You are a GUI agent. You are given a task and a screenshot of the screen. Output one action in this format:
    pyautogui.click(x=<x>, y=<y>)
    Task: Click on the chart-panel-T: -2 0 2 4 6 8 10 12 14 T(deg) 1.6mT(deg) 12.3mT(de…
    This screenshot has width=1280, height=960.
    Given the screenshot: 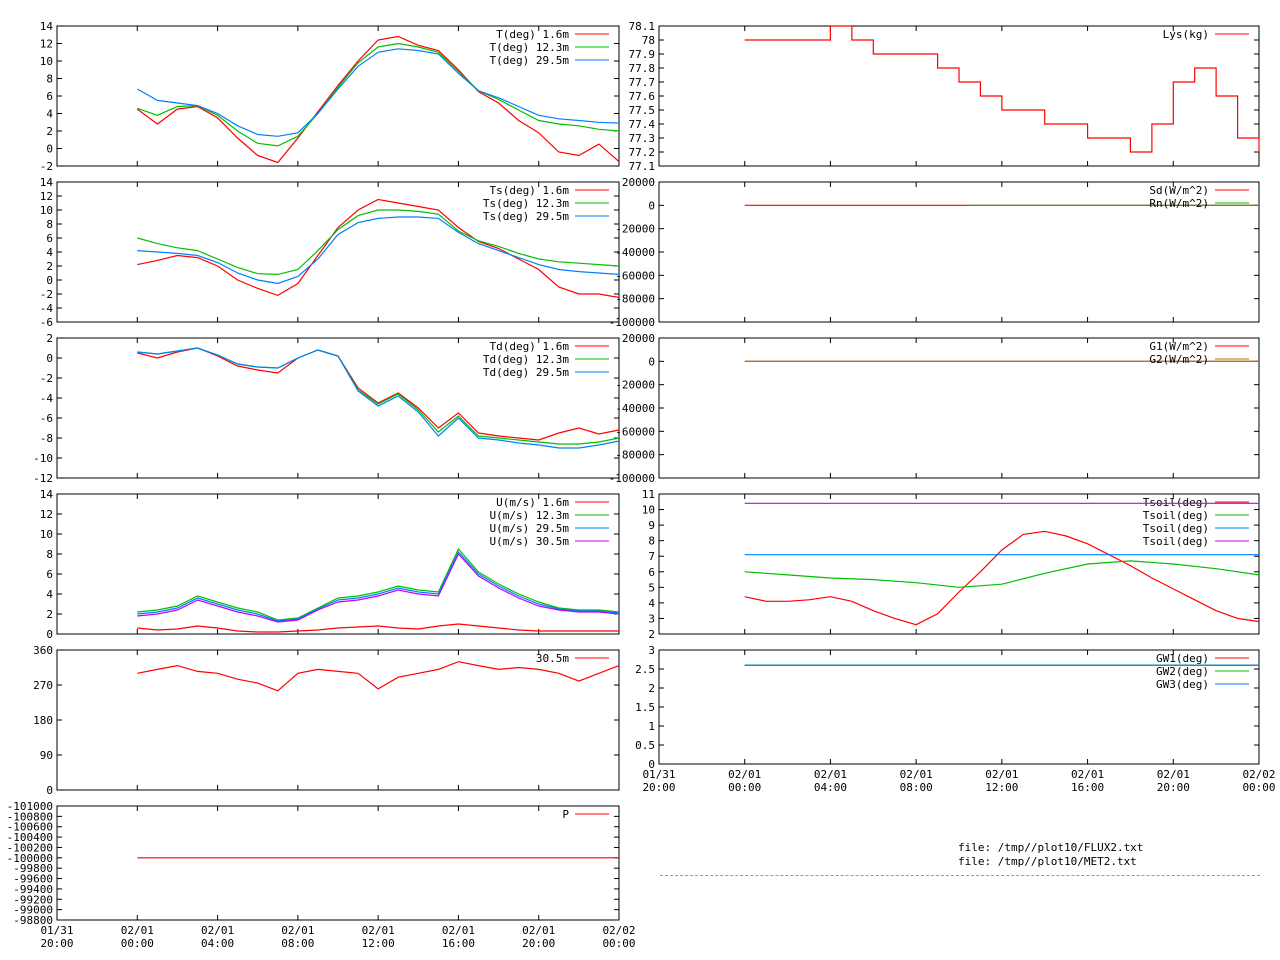 What is the action you would take?
    pyautogui.click(x=330, y=96)
    